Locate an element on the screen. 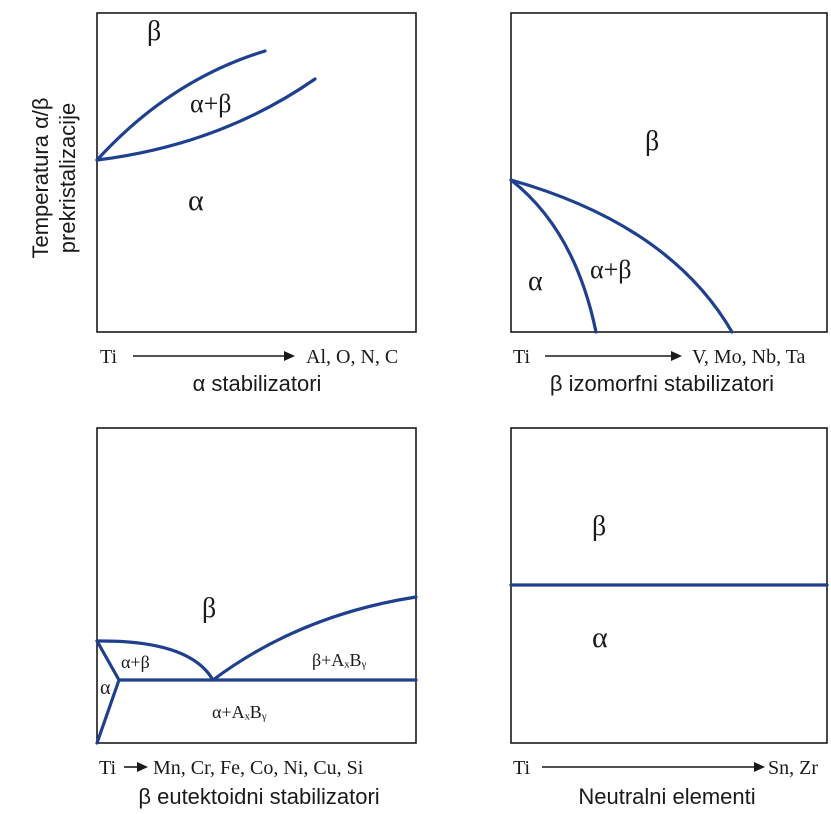  x-axis-end: Al, O, N, C is located at coordinates (352, 357).